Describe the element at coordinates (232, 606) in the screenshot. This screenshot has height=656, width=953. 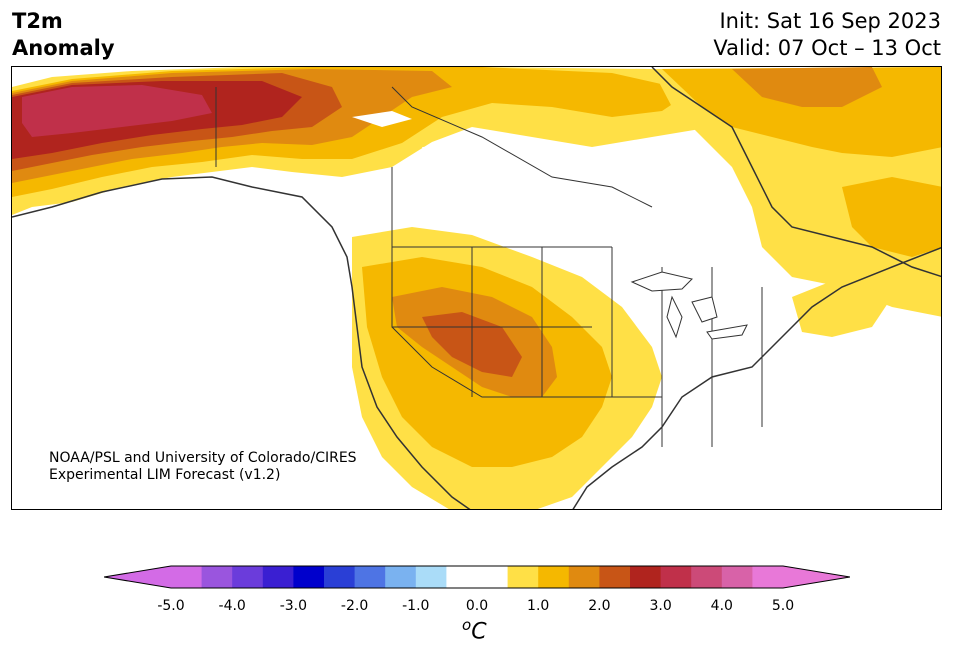
I see `colorbar-tick-label: -4.0` at that location.